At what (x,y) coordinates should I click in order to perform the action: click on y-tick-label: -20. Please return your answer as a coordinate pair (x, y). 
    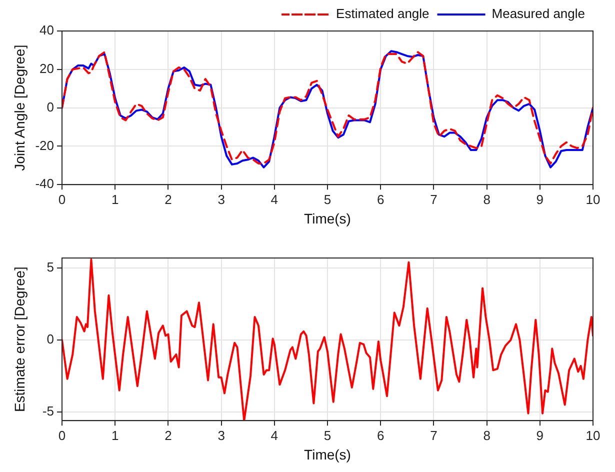
    Looking at the image, I should click on (44, 145).